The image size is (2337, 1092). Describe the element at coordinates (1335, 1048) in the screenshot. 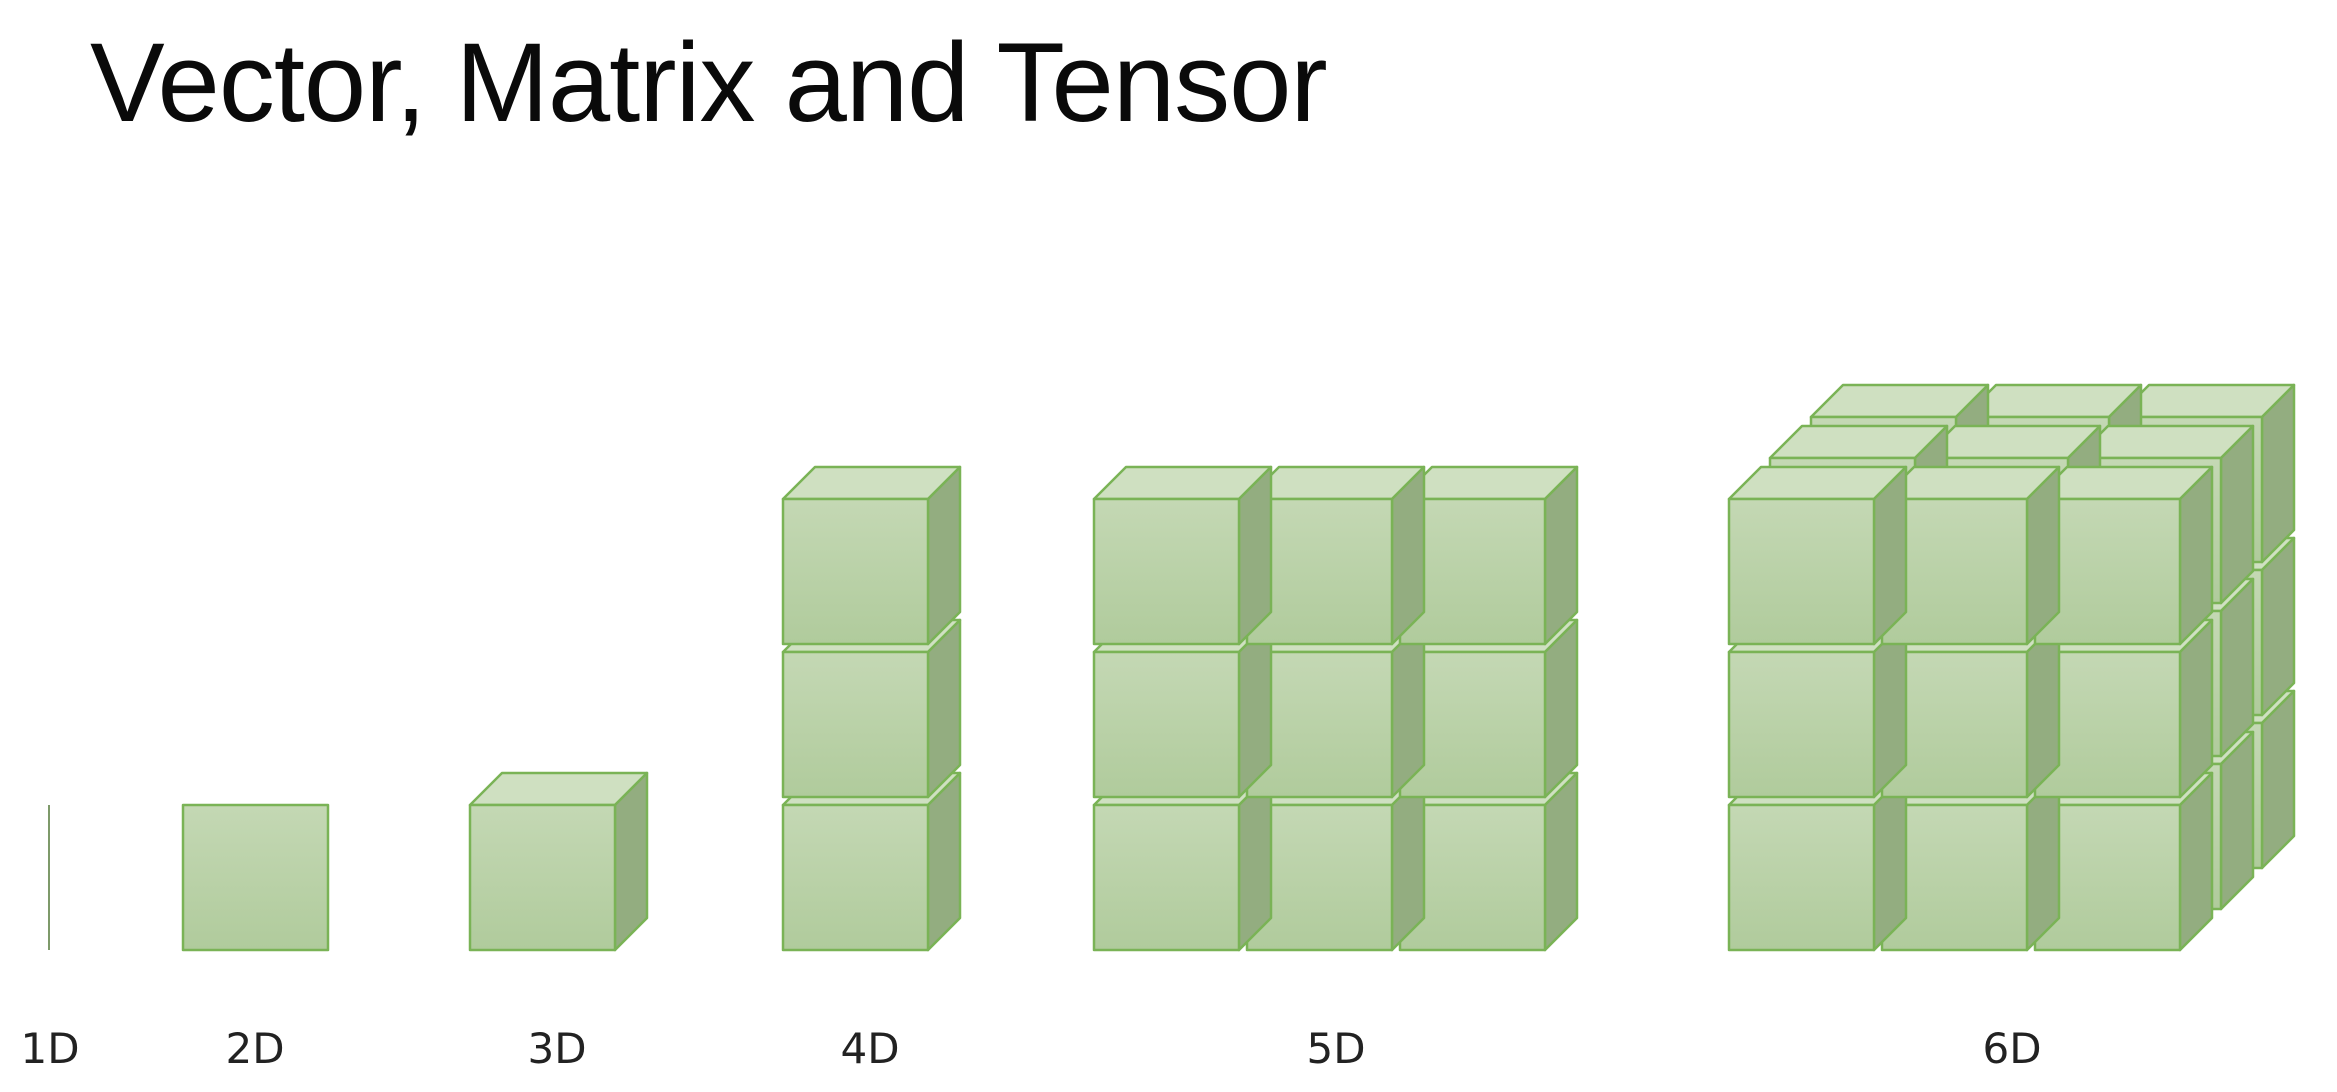

I see `label-5d: 5D` at that location.